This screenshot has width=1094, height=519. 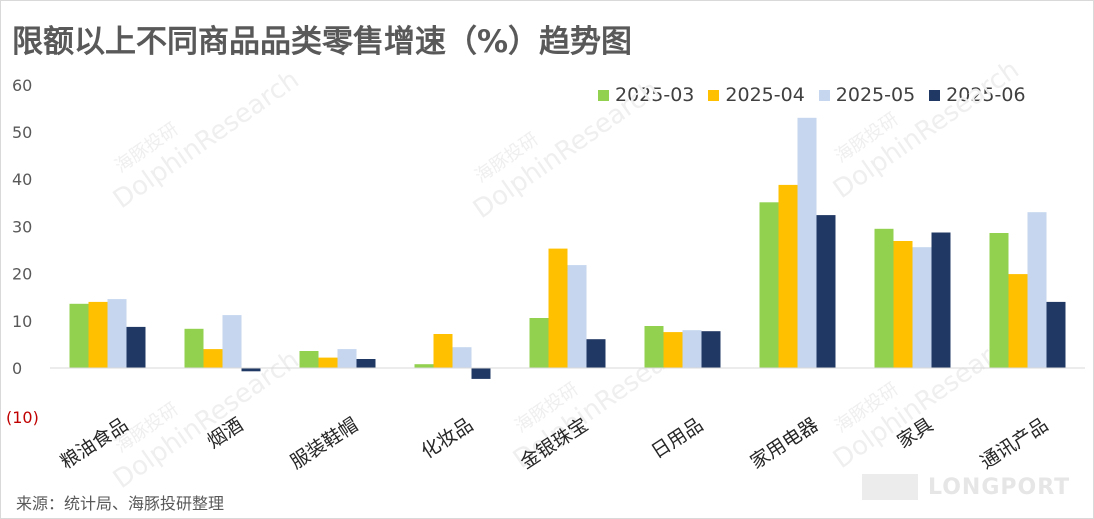 I want to click on legend-item: 2025-03, so click(x=646, y=95).